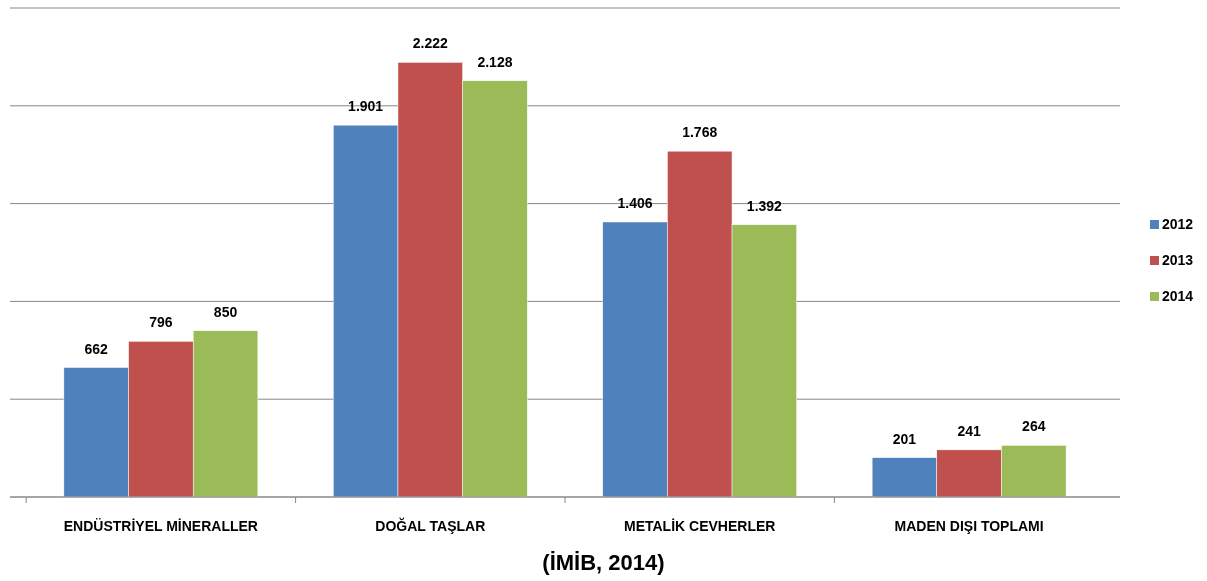  What do you see at coordinates (1178, 260) in the screenshot?
I see `legend-label: 2013` at bounding box center [1178, 260].